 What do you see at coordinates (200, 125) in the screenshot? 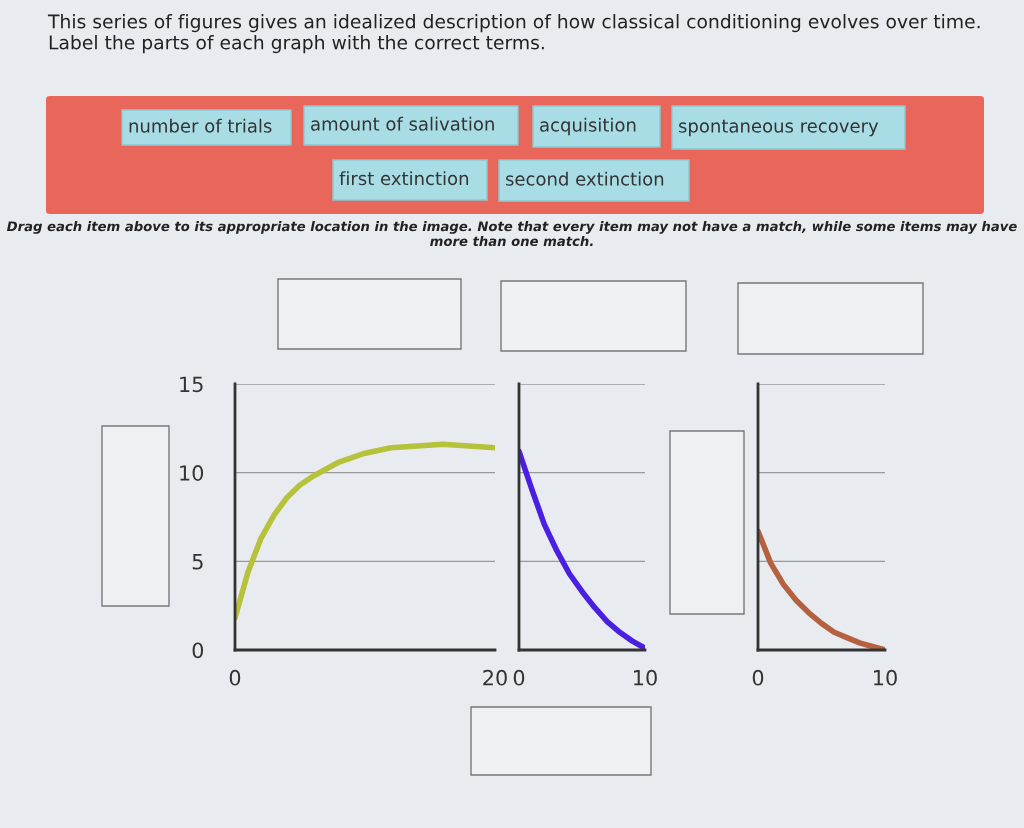
I see `text: number of trials` at bounding box center [200, 125].